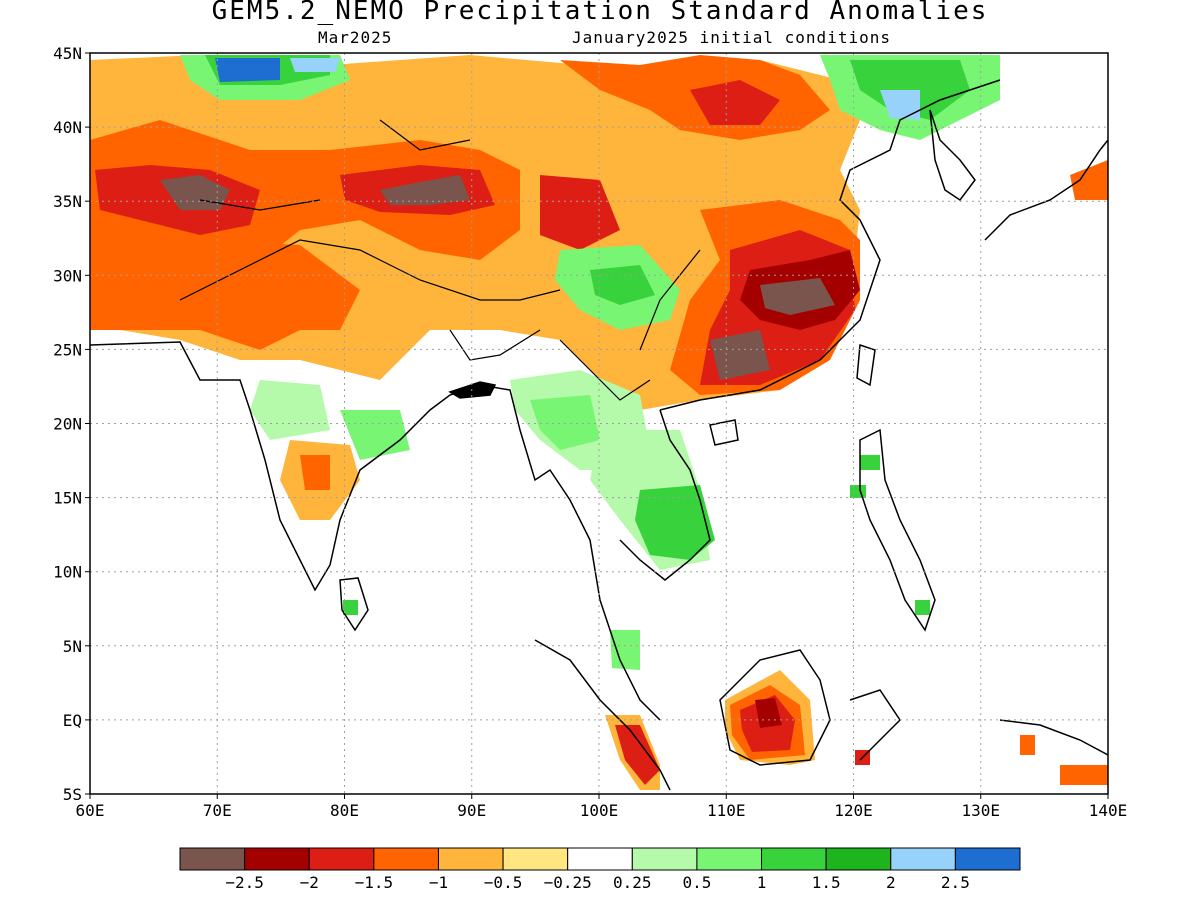  What do you see at coordinates (826, 882) in the screenshot?
I see `colorbar-label: 1.5` at bounding box center [826, 882].